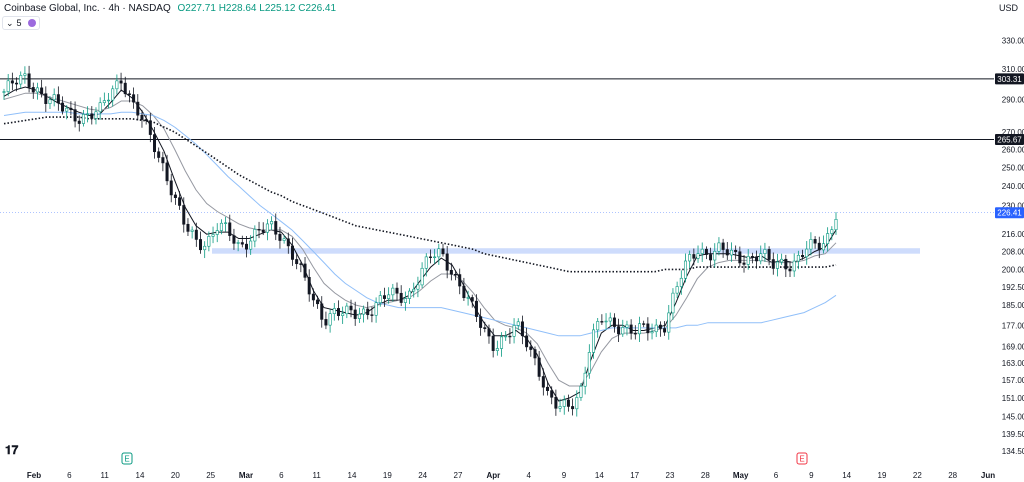 The image size is (1024, 482). I want to click on currency-label: USD, so click(1008, 8).